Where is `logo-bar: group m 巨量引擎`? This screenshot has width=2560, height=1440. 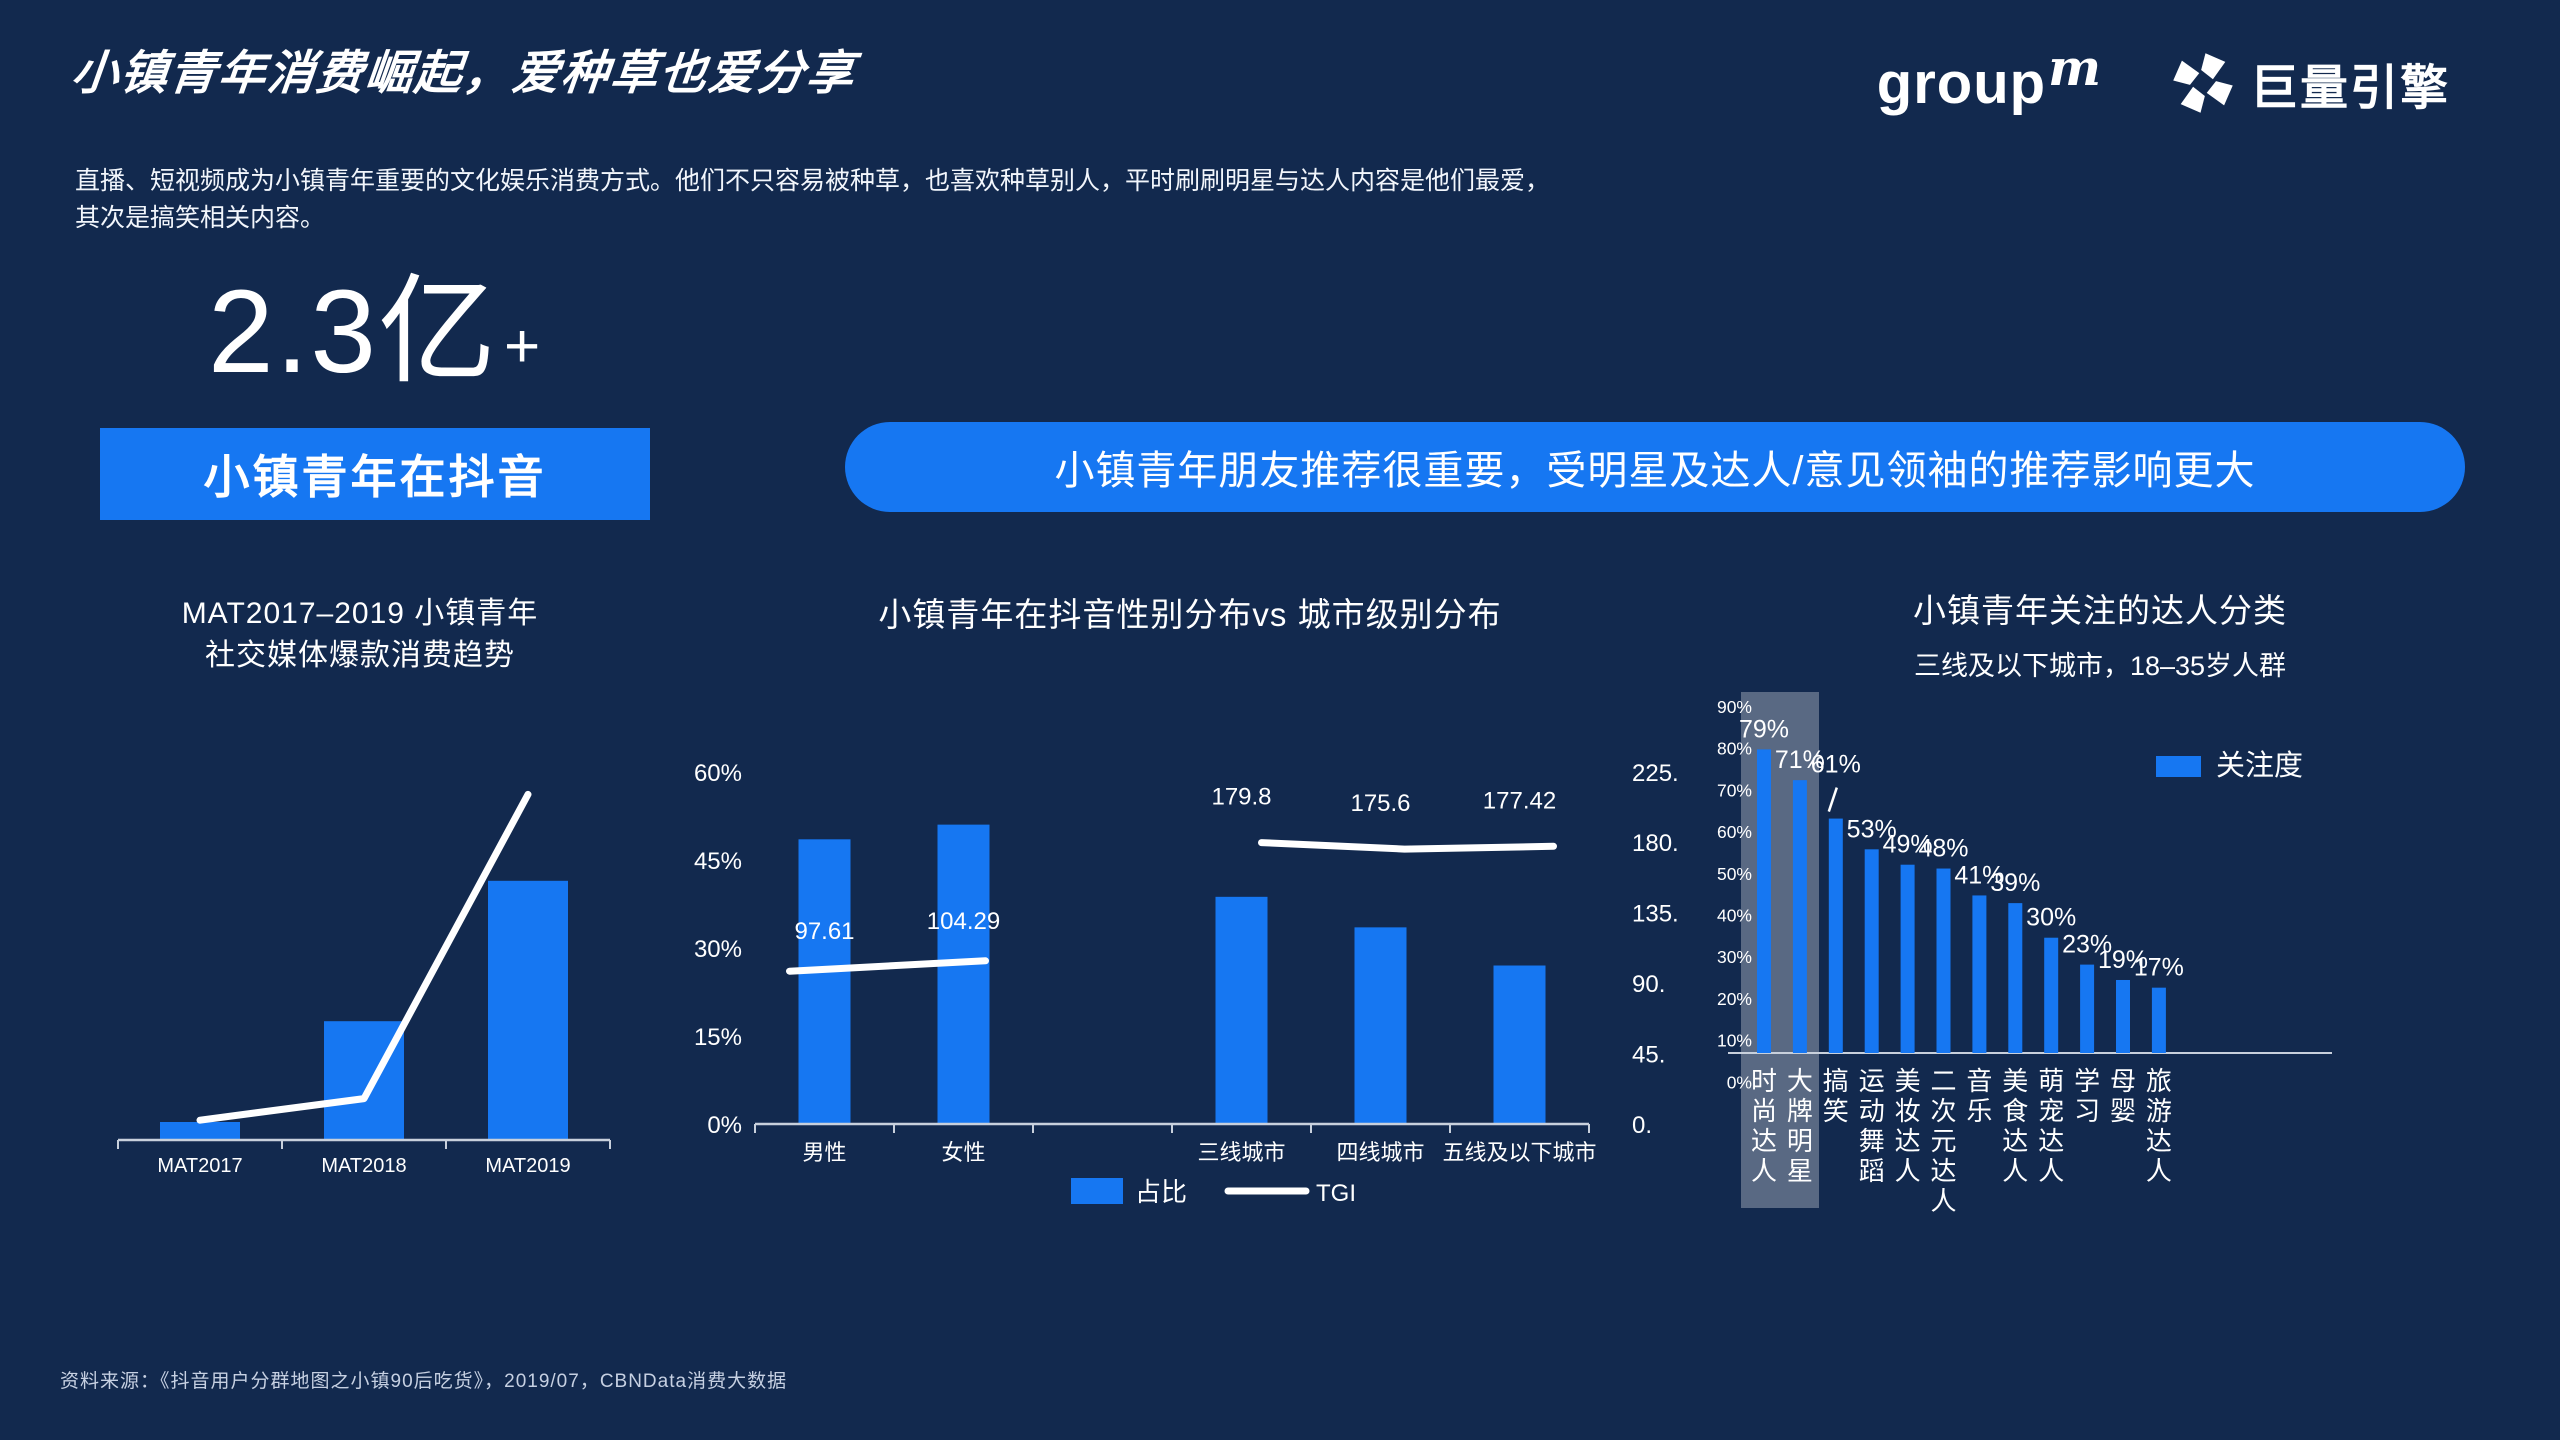
logo-bar: group m 巨量引擎 is located at coordinates (2163, 78).